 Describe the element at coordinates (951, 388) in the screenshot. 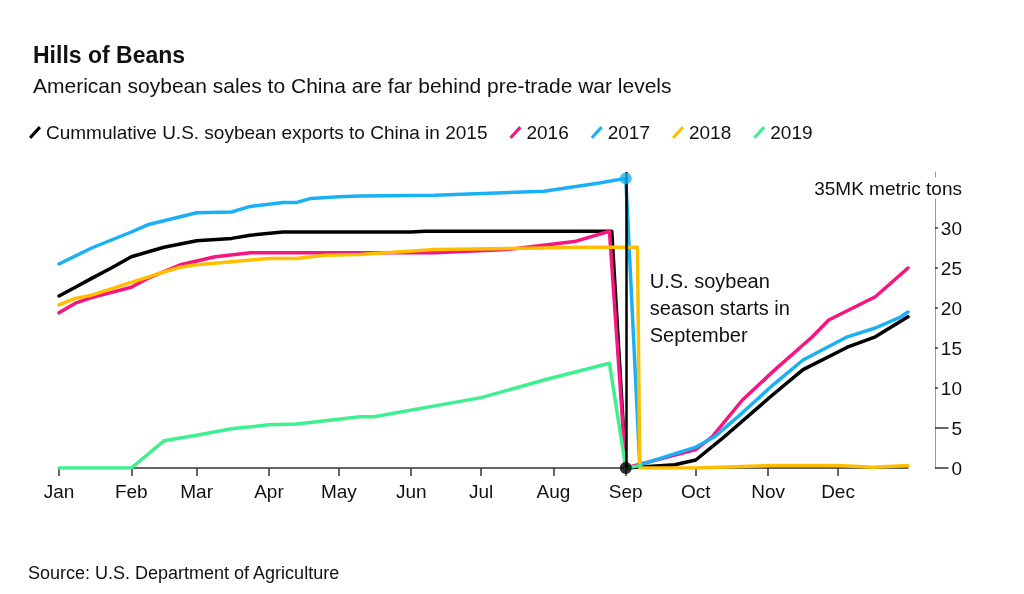

I see `y-tick-label: 10` at that location.